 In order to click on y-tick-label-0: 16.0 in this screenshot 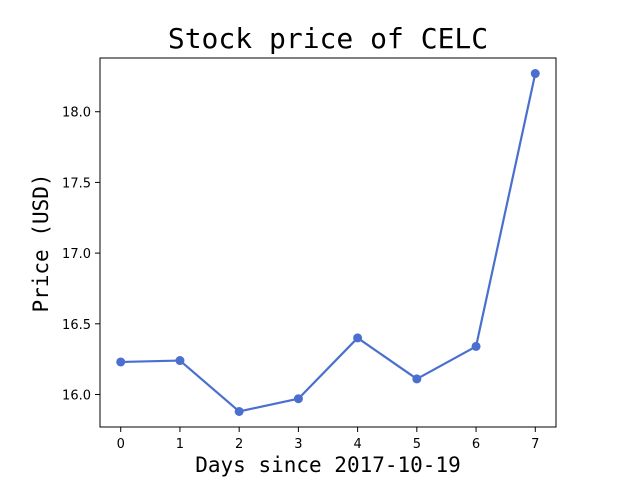, I will do `click(76, 395)`.